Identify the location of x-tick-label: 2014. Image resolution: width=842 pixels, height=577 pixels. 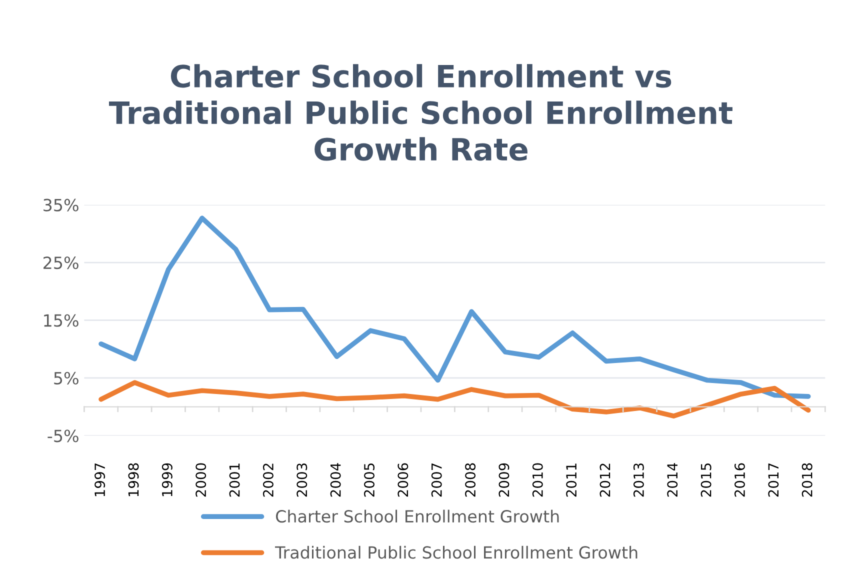
(672, 480).